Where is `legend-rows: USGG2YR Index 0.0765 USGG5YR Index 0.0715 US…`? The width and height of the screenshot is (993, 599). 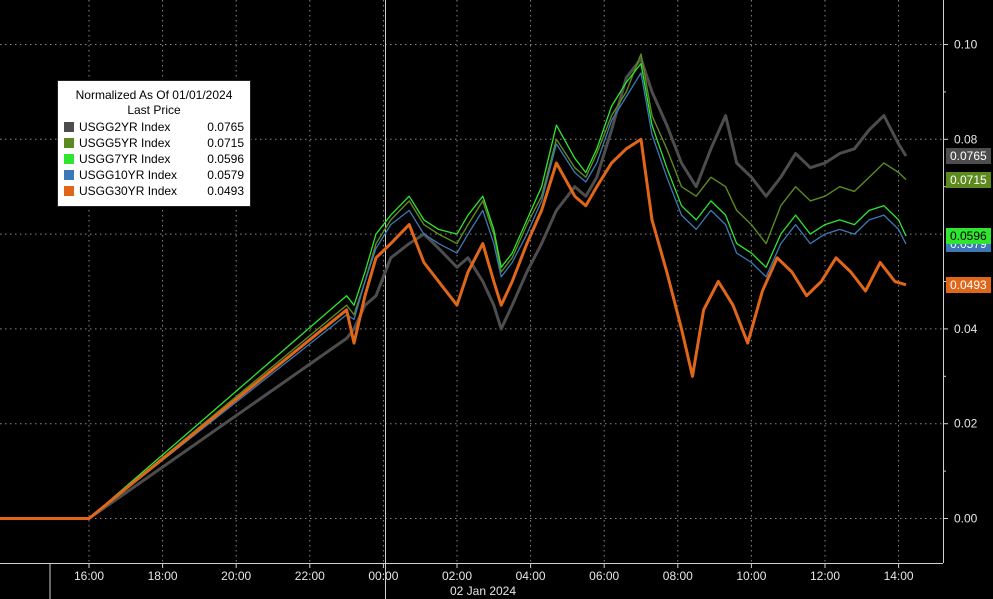
legend-rows: USGG2YR Index 0.0765 USGG5YR Index 0.0715 US… is located at coordinates (154, 159).